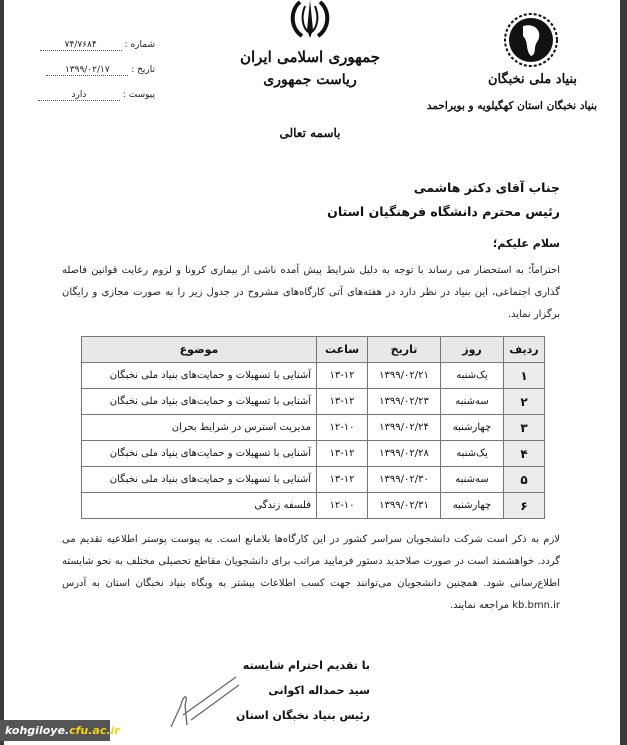 The height and width of the screenshot is (745, 627). Describe the element at coordinates (37, 730) in the screenshot. I see `watermark-part1: kohgiloye.` at that location.